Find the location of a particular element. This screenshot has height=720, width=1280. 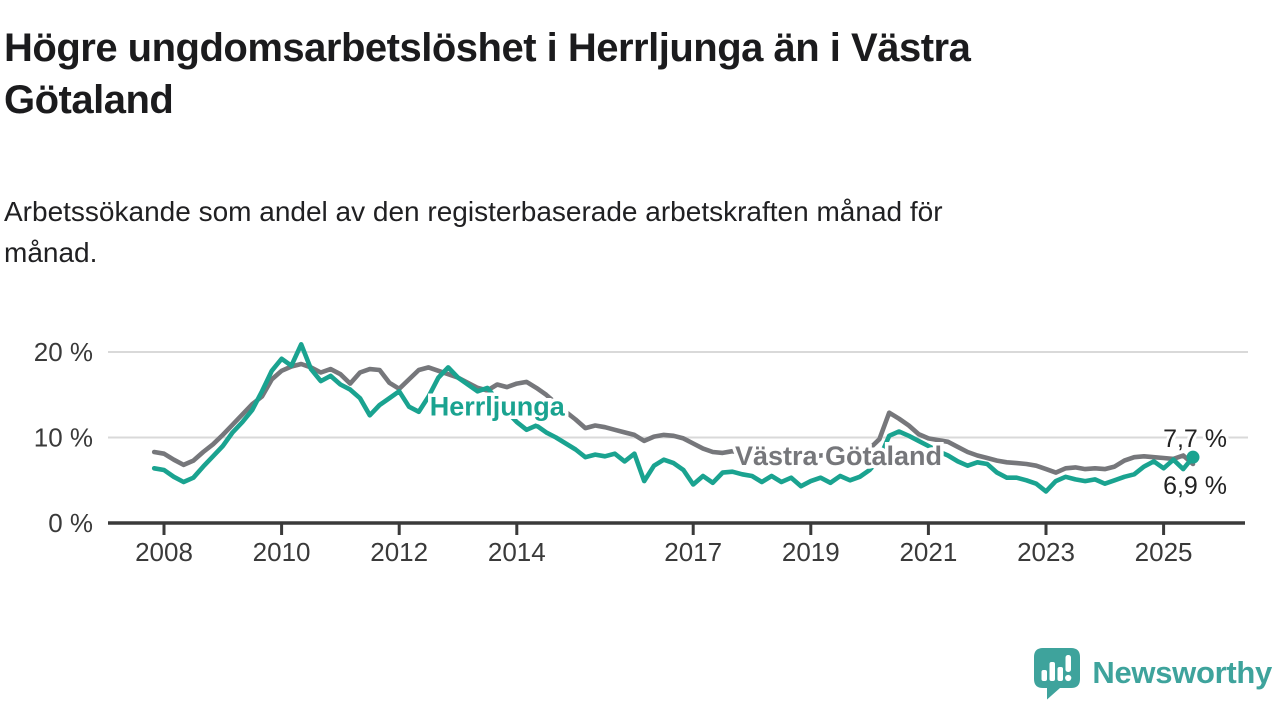

y-tick-label-20: 20 % is located at coordinates (63, 352).